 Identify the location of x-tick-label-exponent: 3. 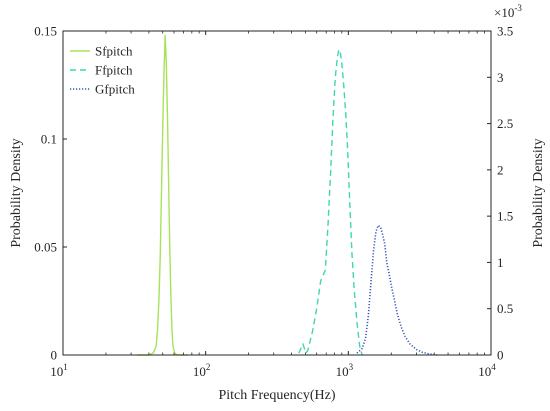
(351, 367).